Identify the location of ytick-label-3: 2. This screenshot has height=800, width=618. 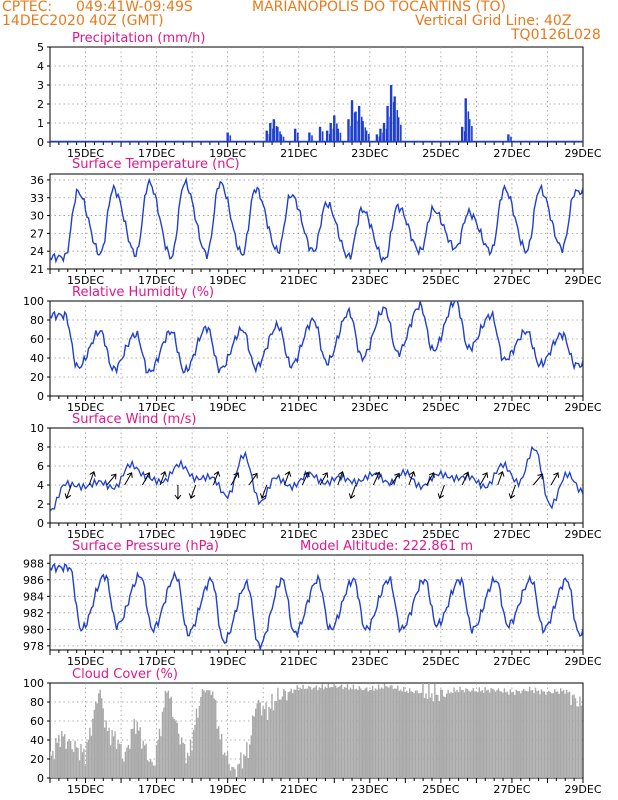
(40, 504).